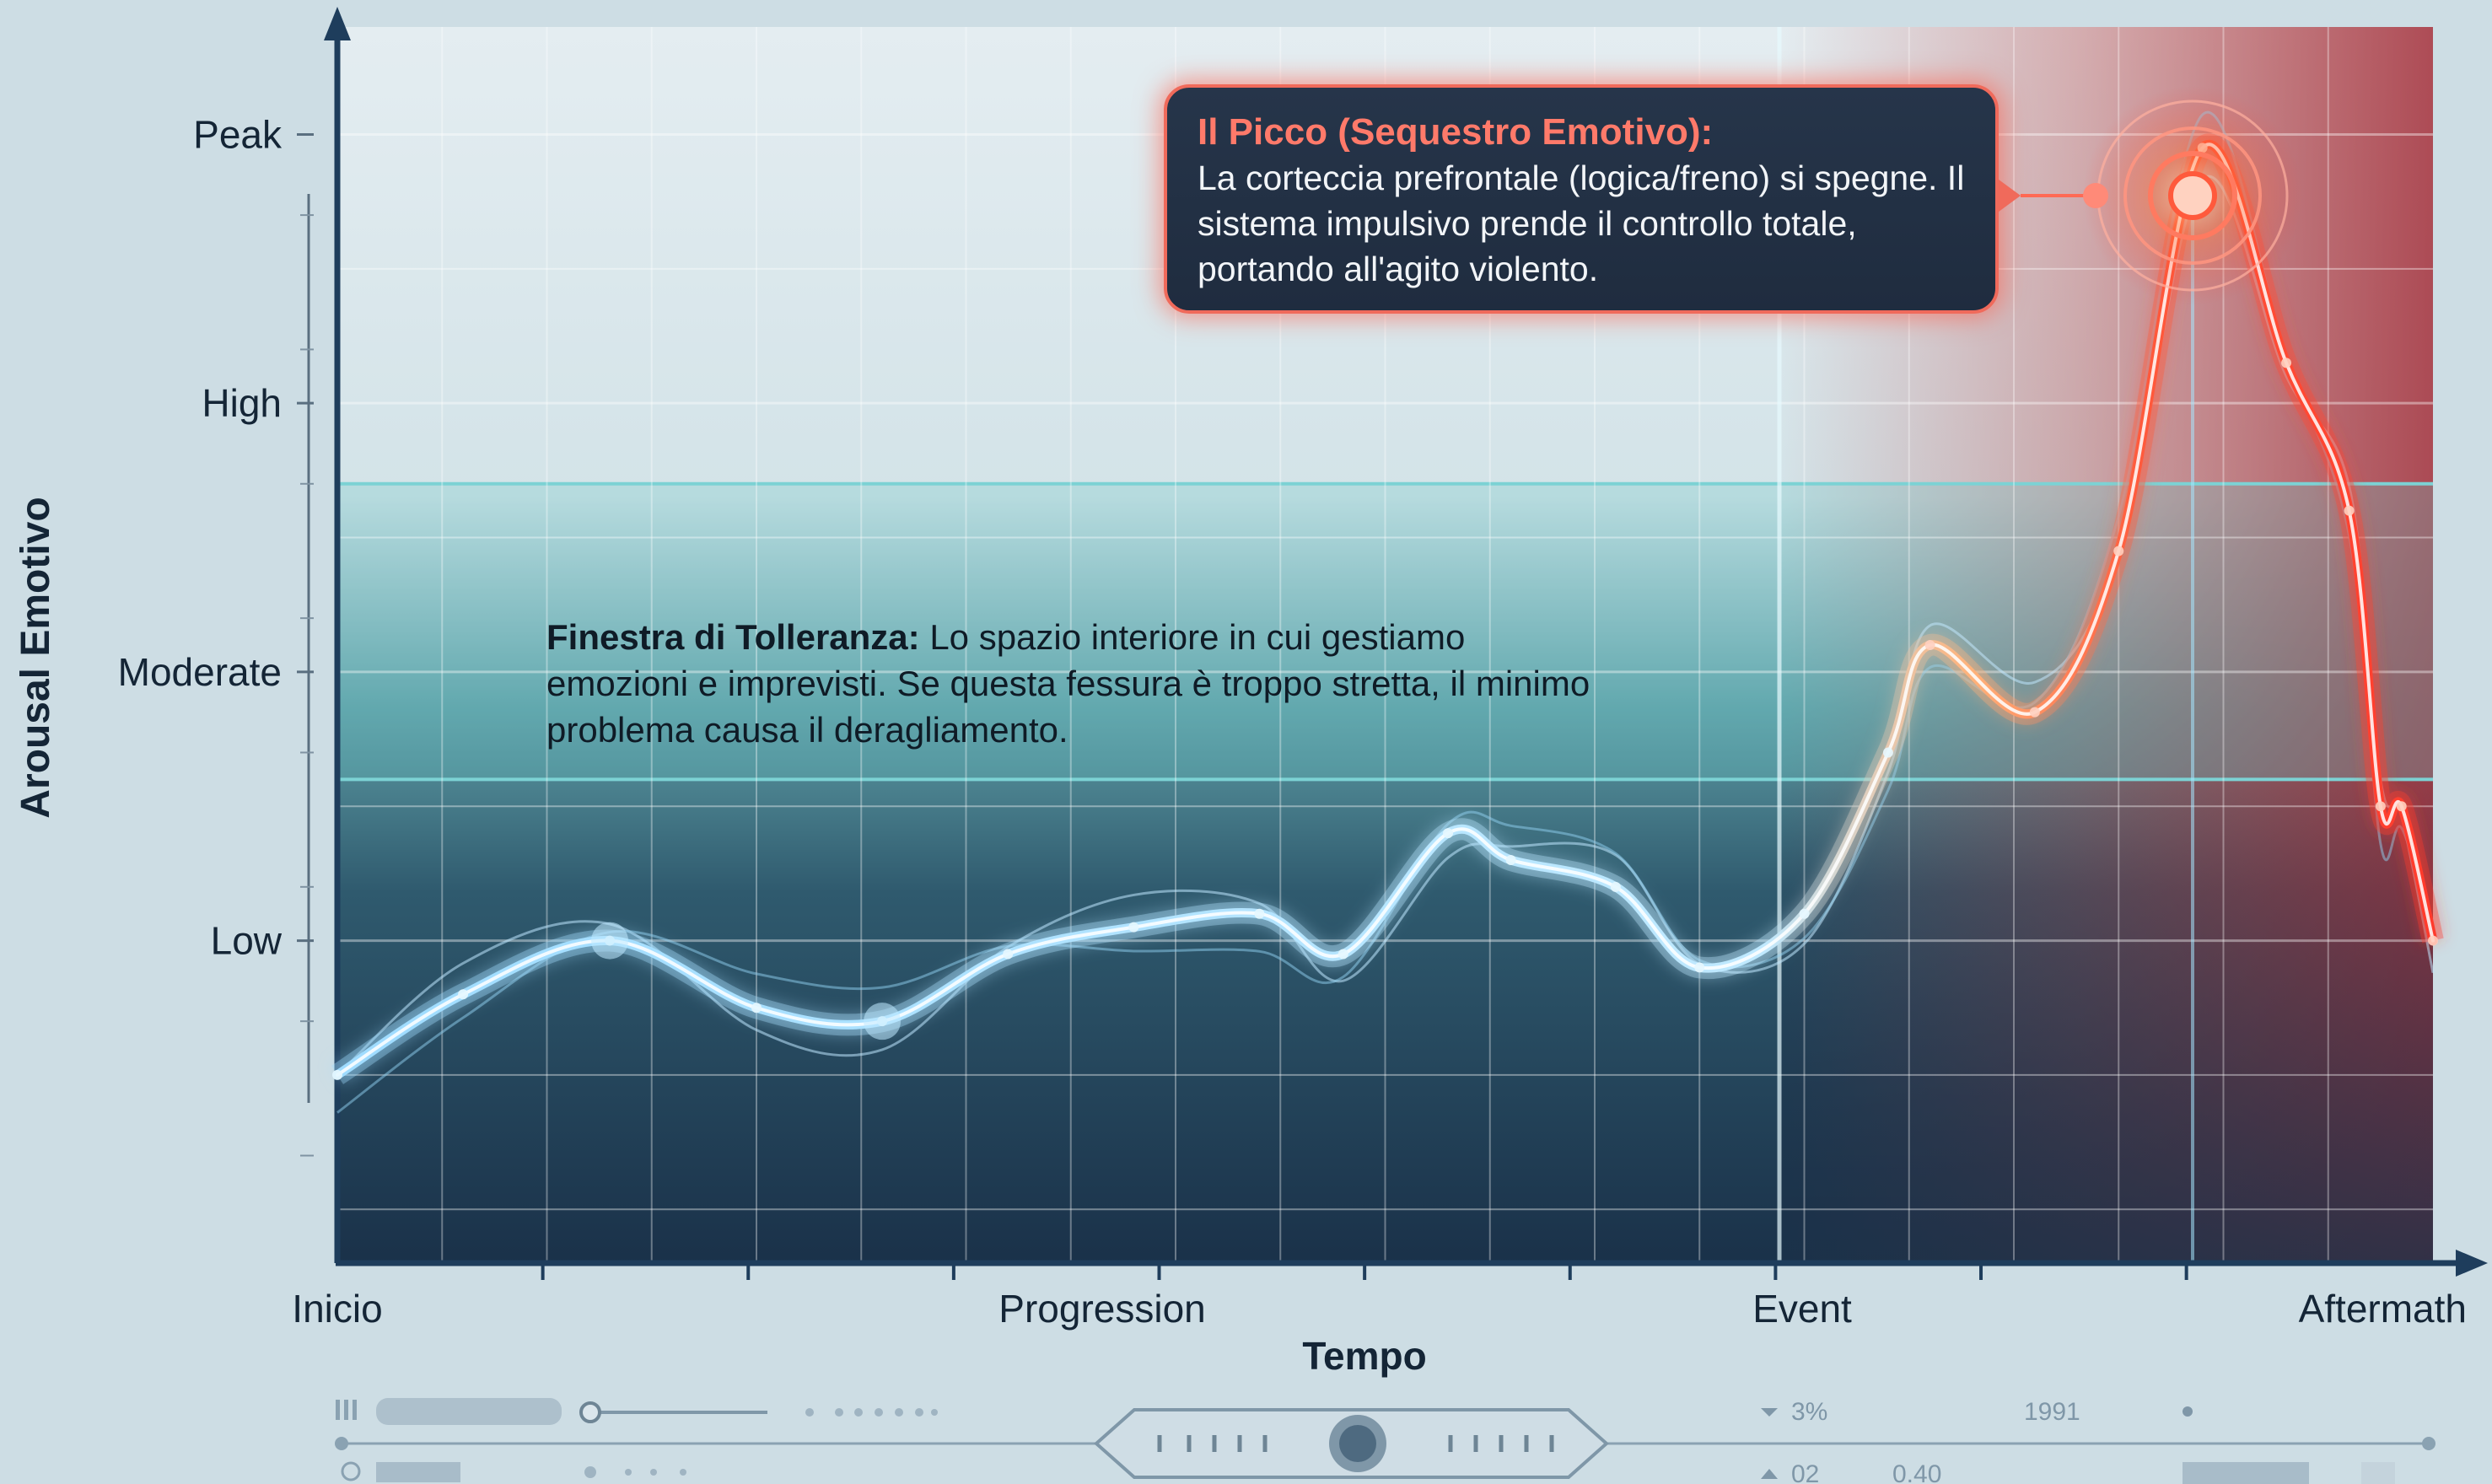  I want to click on x-axis-arrow, so click(2472, 1263).